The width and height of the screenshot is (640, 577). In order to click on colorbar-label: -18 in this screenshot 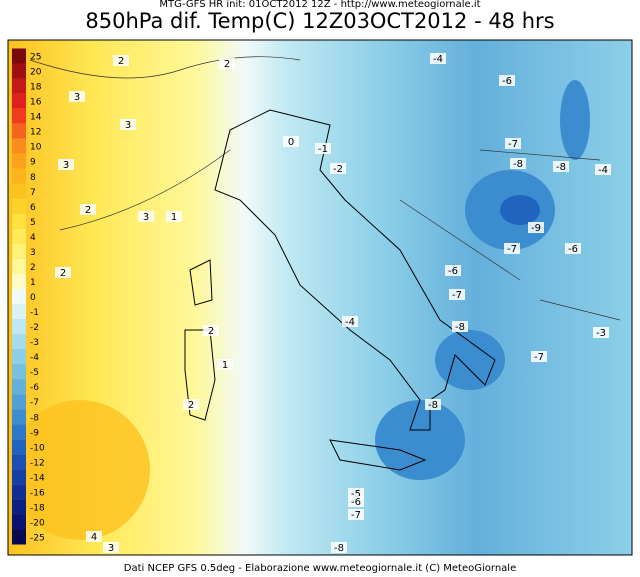, I will do `click(37, 508)`.